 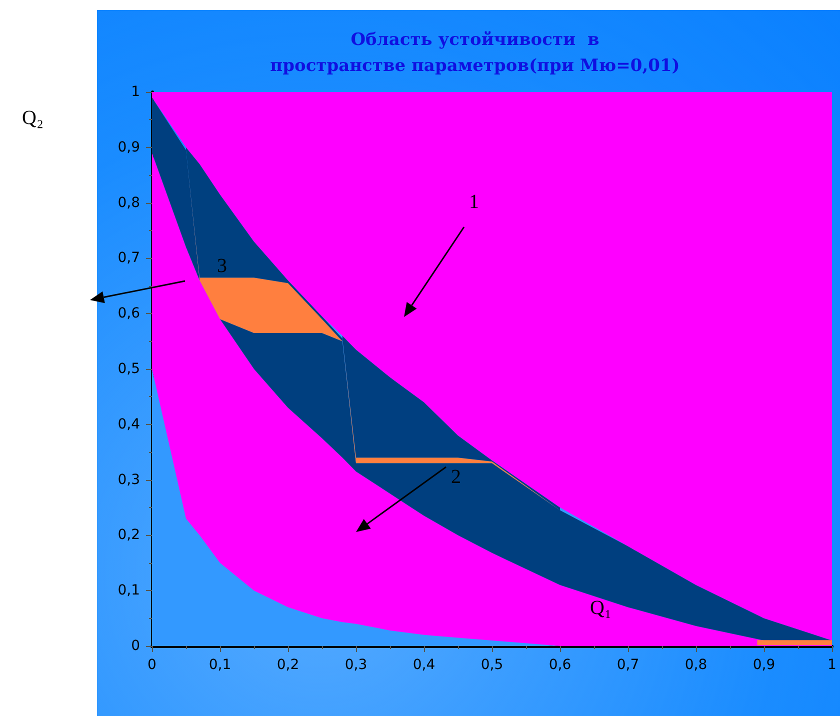 I want to click on x-tick-label: 0, so click(x=152, y=665).